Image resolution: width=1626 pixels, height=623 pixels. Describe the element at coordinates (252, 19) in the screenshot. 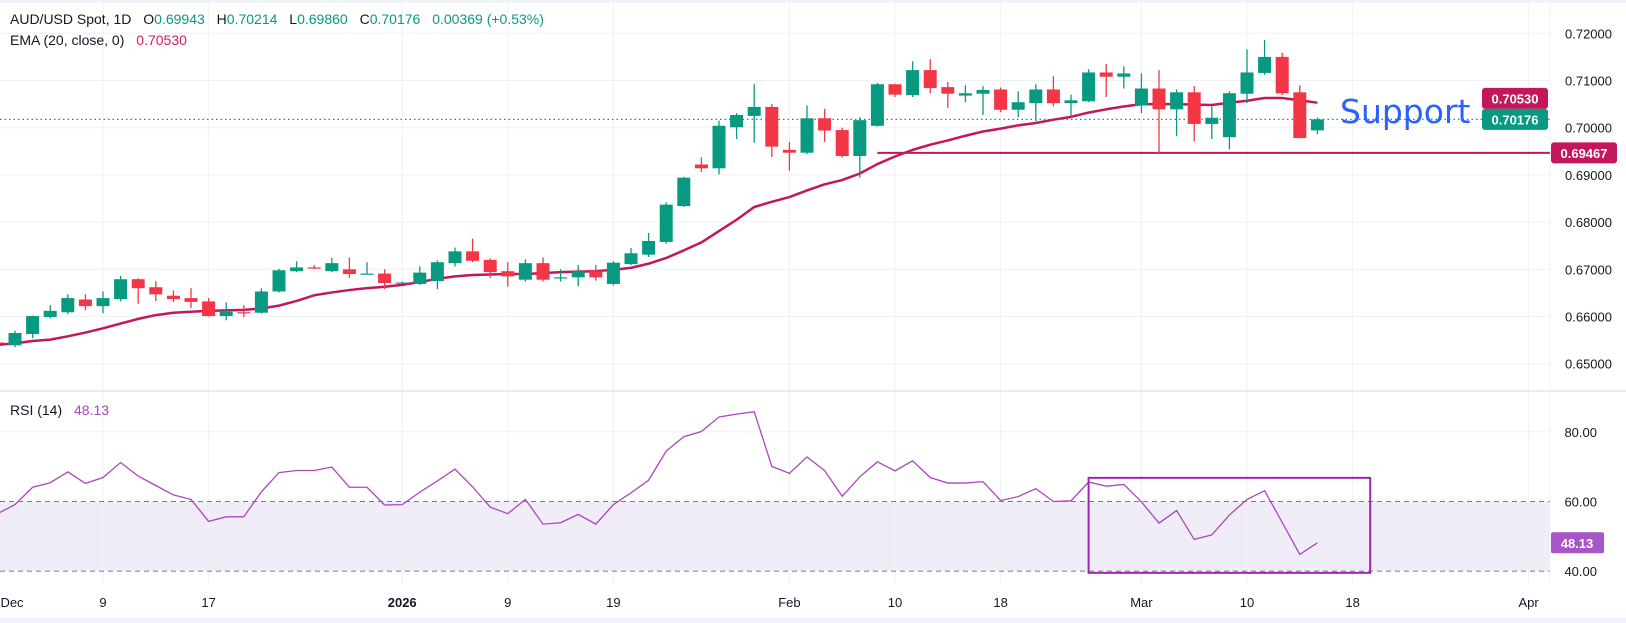

I see `high-value: 0.70214` at that location.